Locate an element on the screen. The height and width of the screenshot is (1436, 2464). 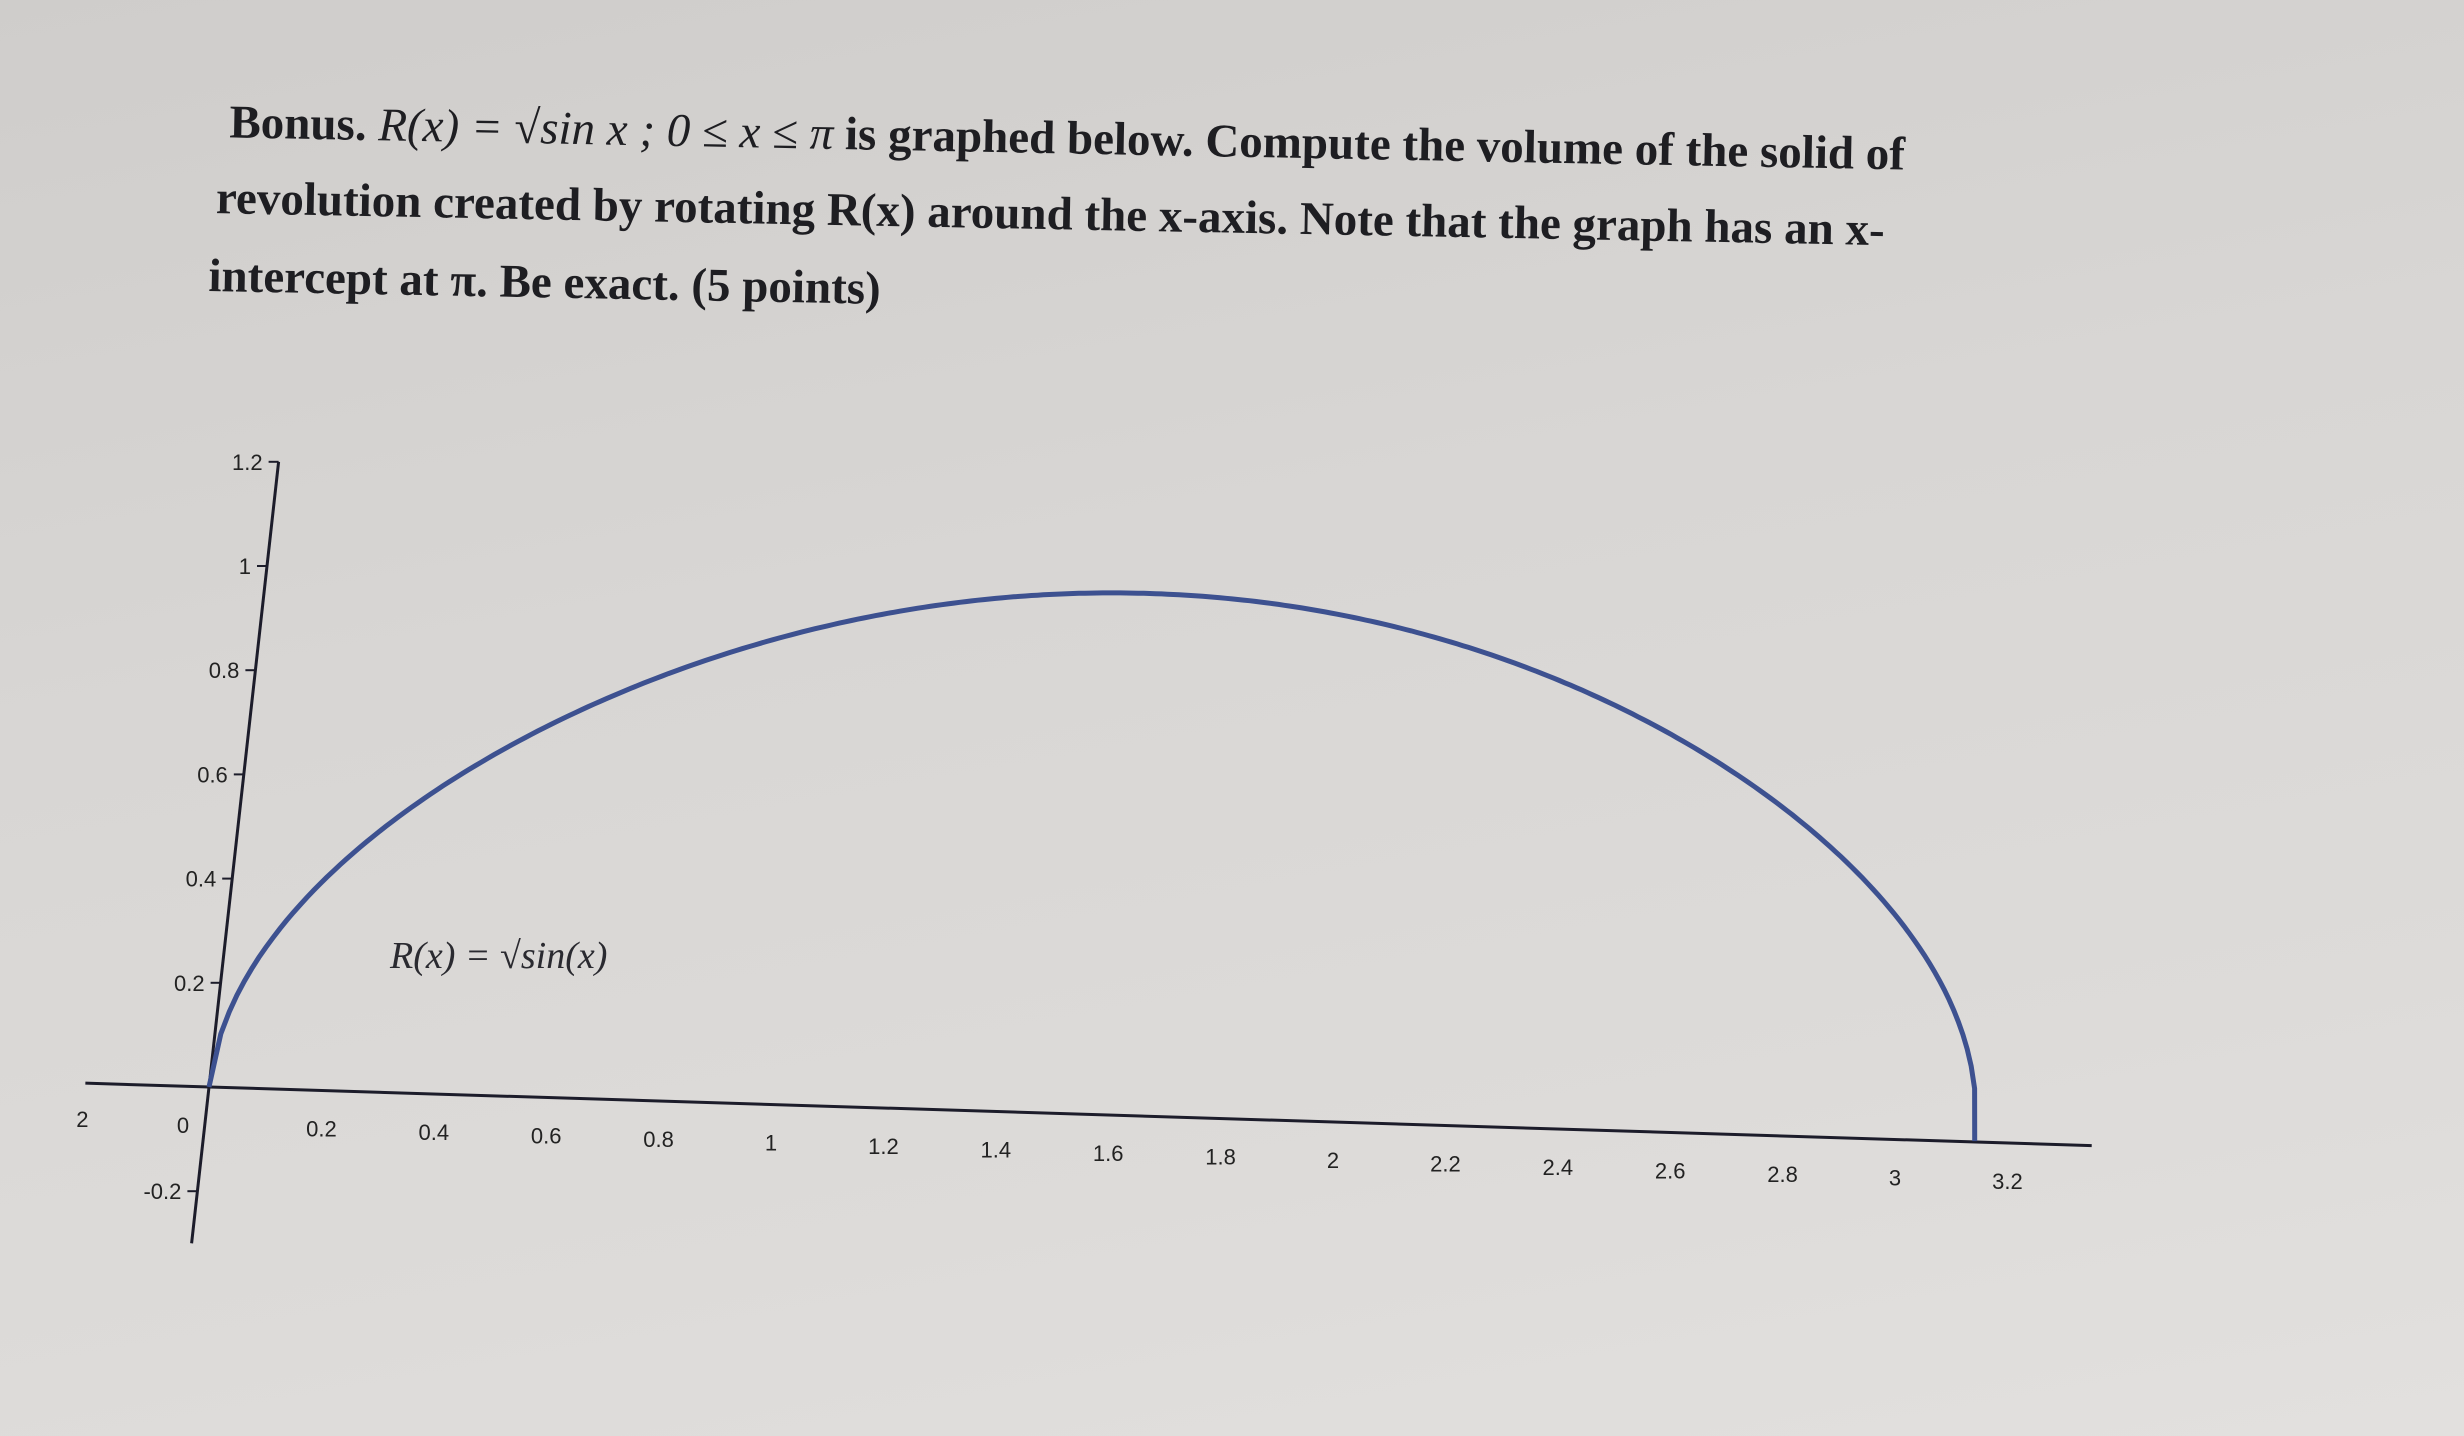
y-tick-label: 1.2 is located at coordinates (247, 462).